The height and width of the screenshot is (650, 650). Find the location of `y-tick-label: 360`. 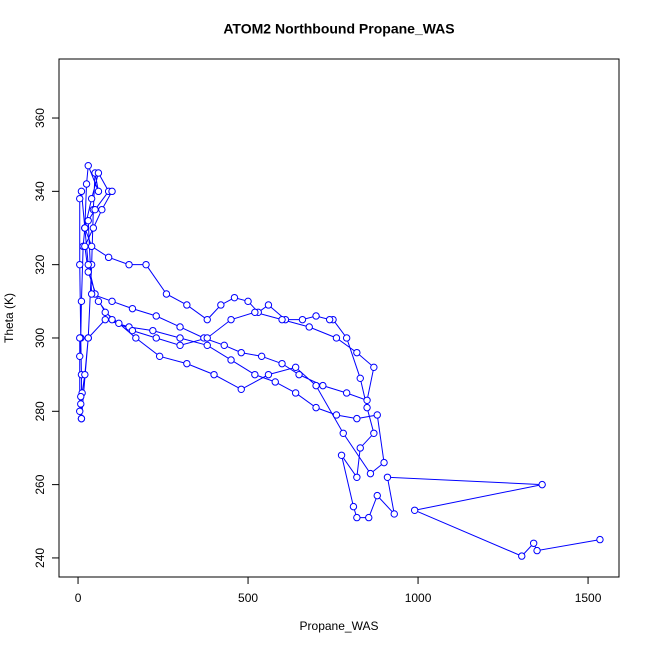

y-tick-label: 360 is located at coordinates (40, 118).